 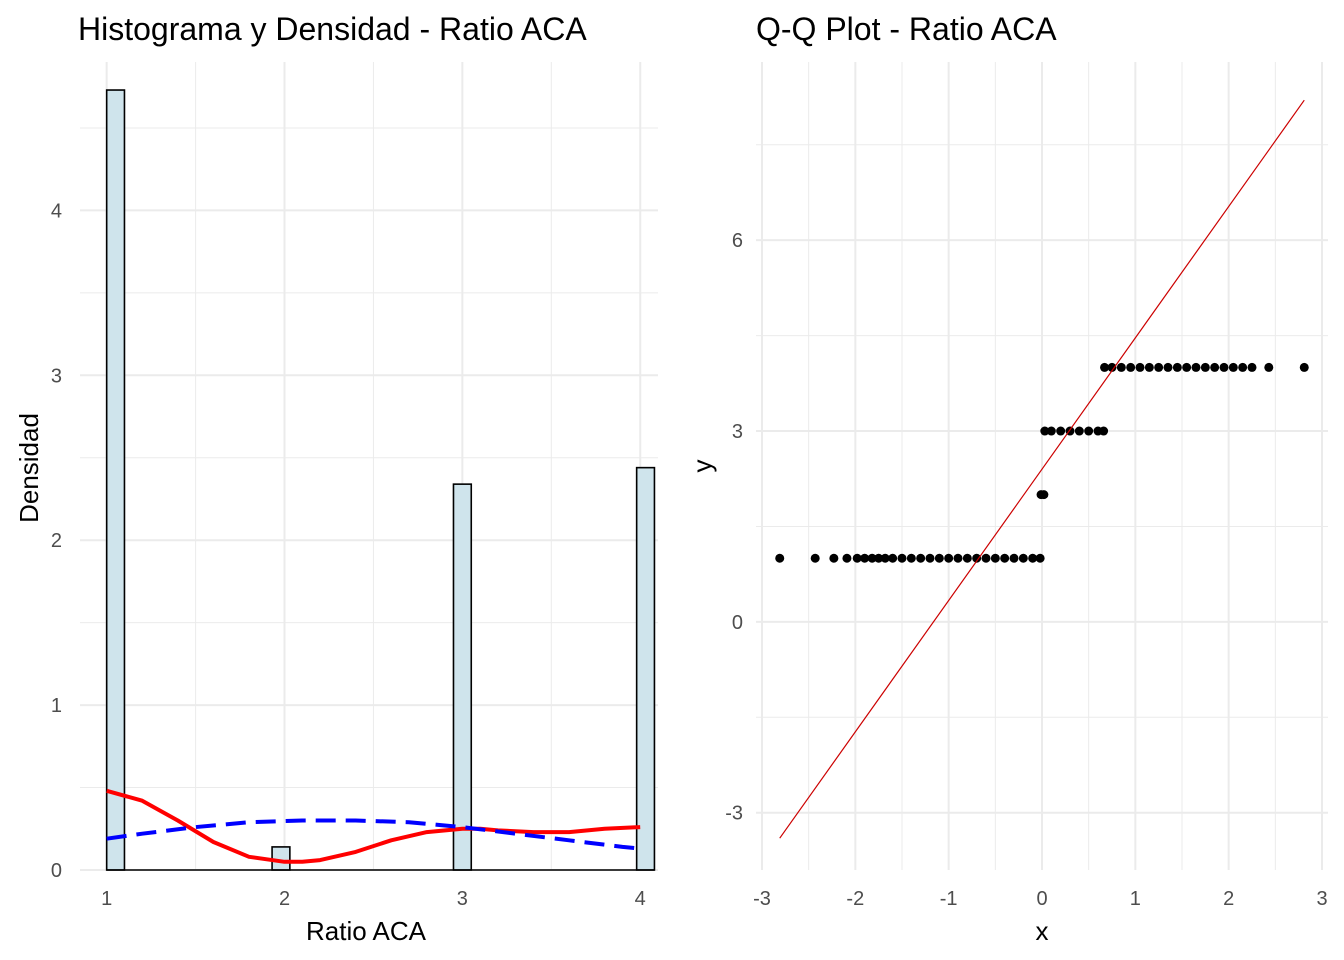 I want to click on y-tick-label: 4, so click(x=56, y=211).